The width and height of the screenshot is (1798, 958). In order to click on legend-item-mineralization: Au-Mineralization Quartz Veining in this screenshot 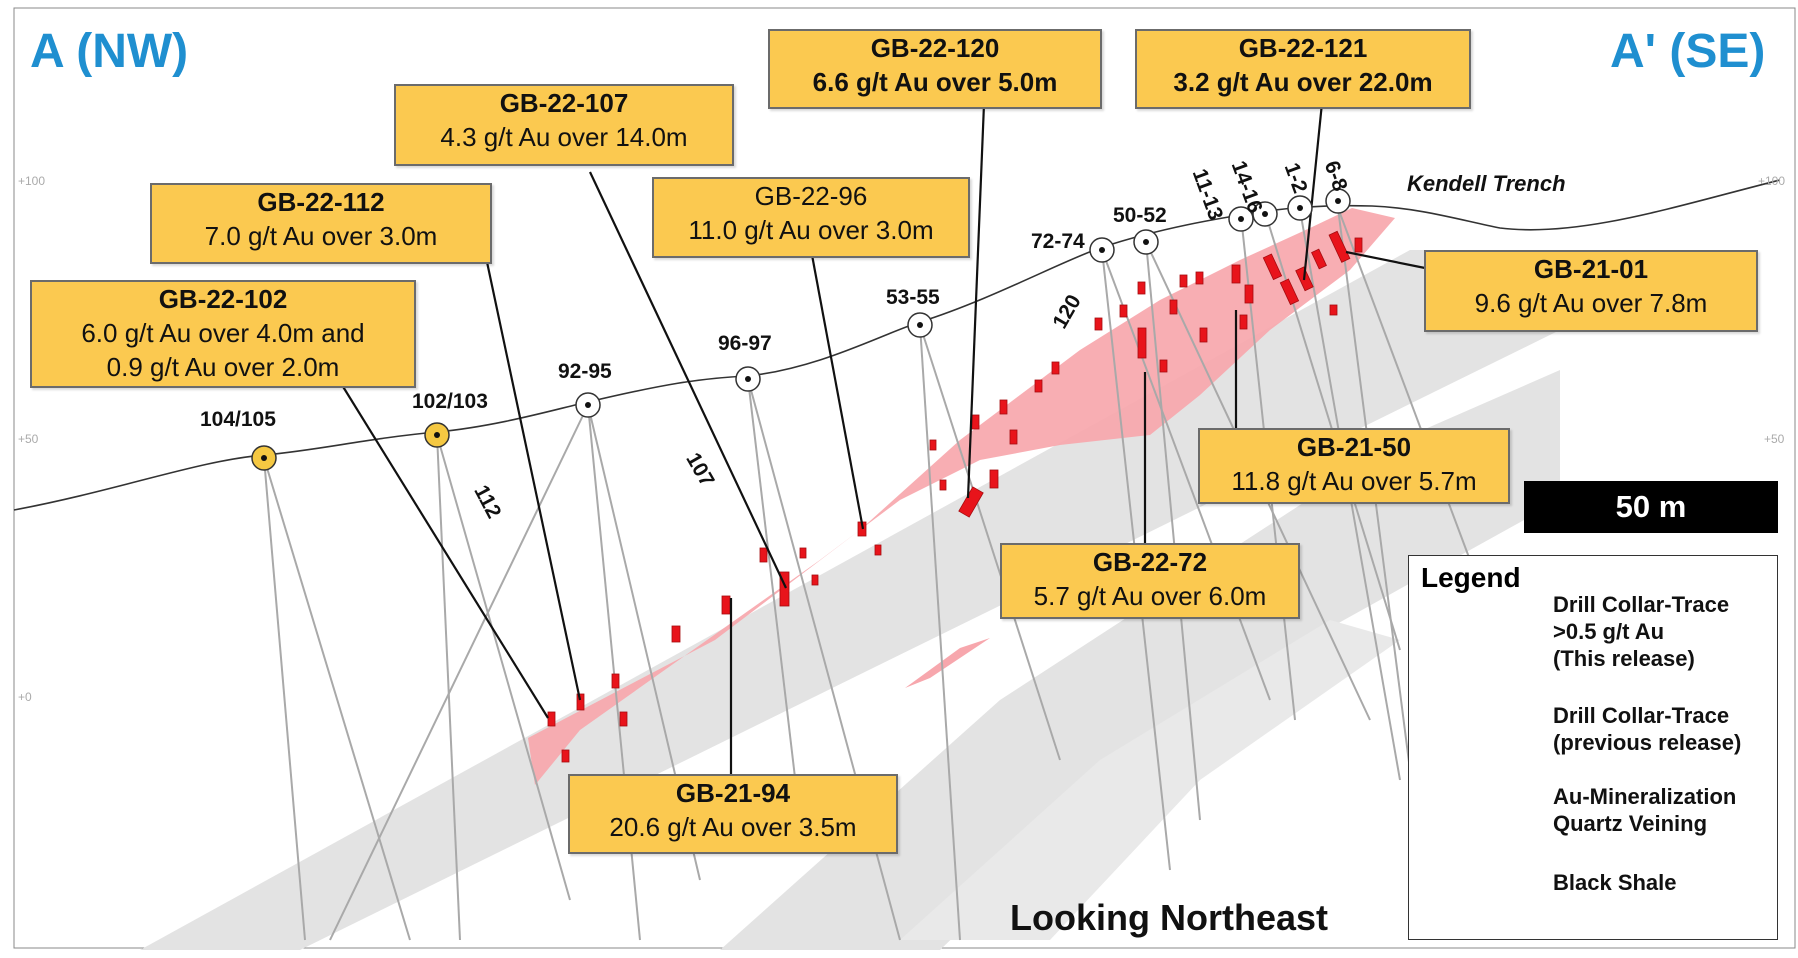, I will do `click(1644, 810)`.